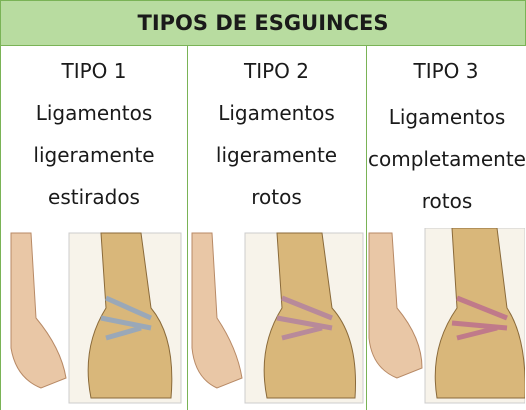 Image resolution: width=526 pixels, height=410 pixels. Describe the element at coordinates (446, 71) in the screenshot. I see `column-title: TIPO 3` at that location.